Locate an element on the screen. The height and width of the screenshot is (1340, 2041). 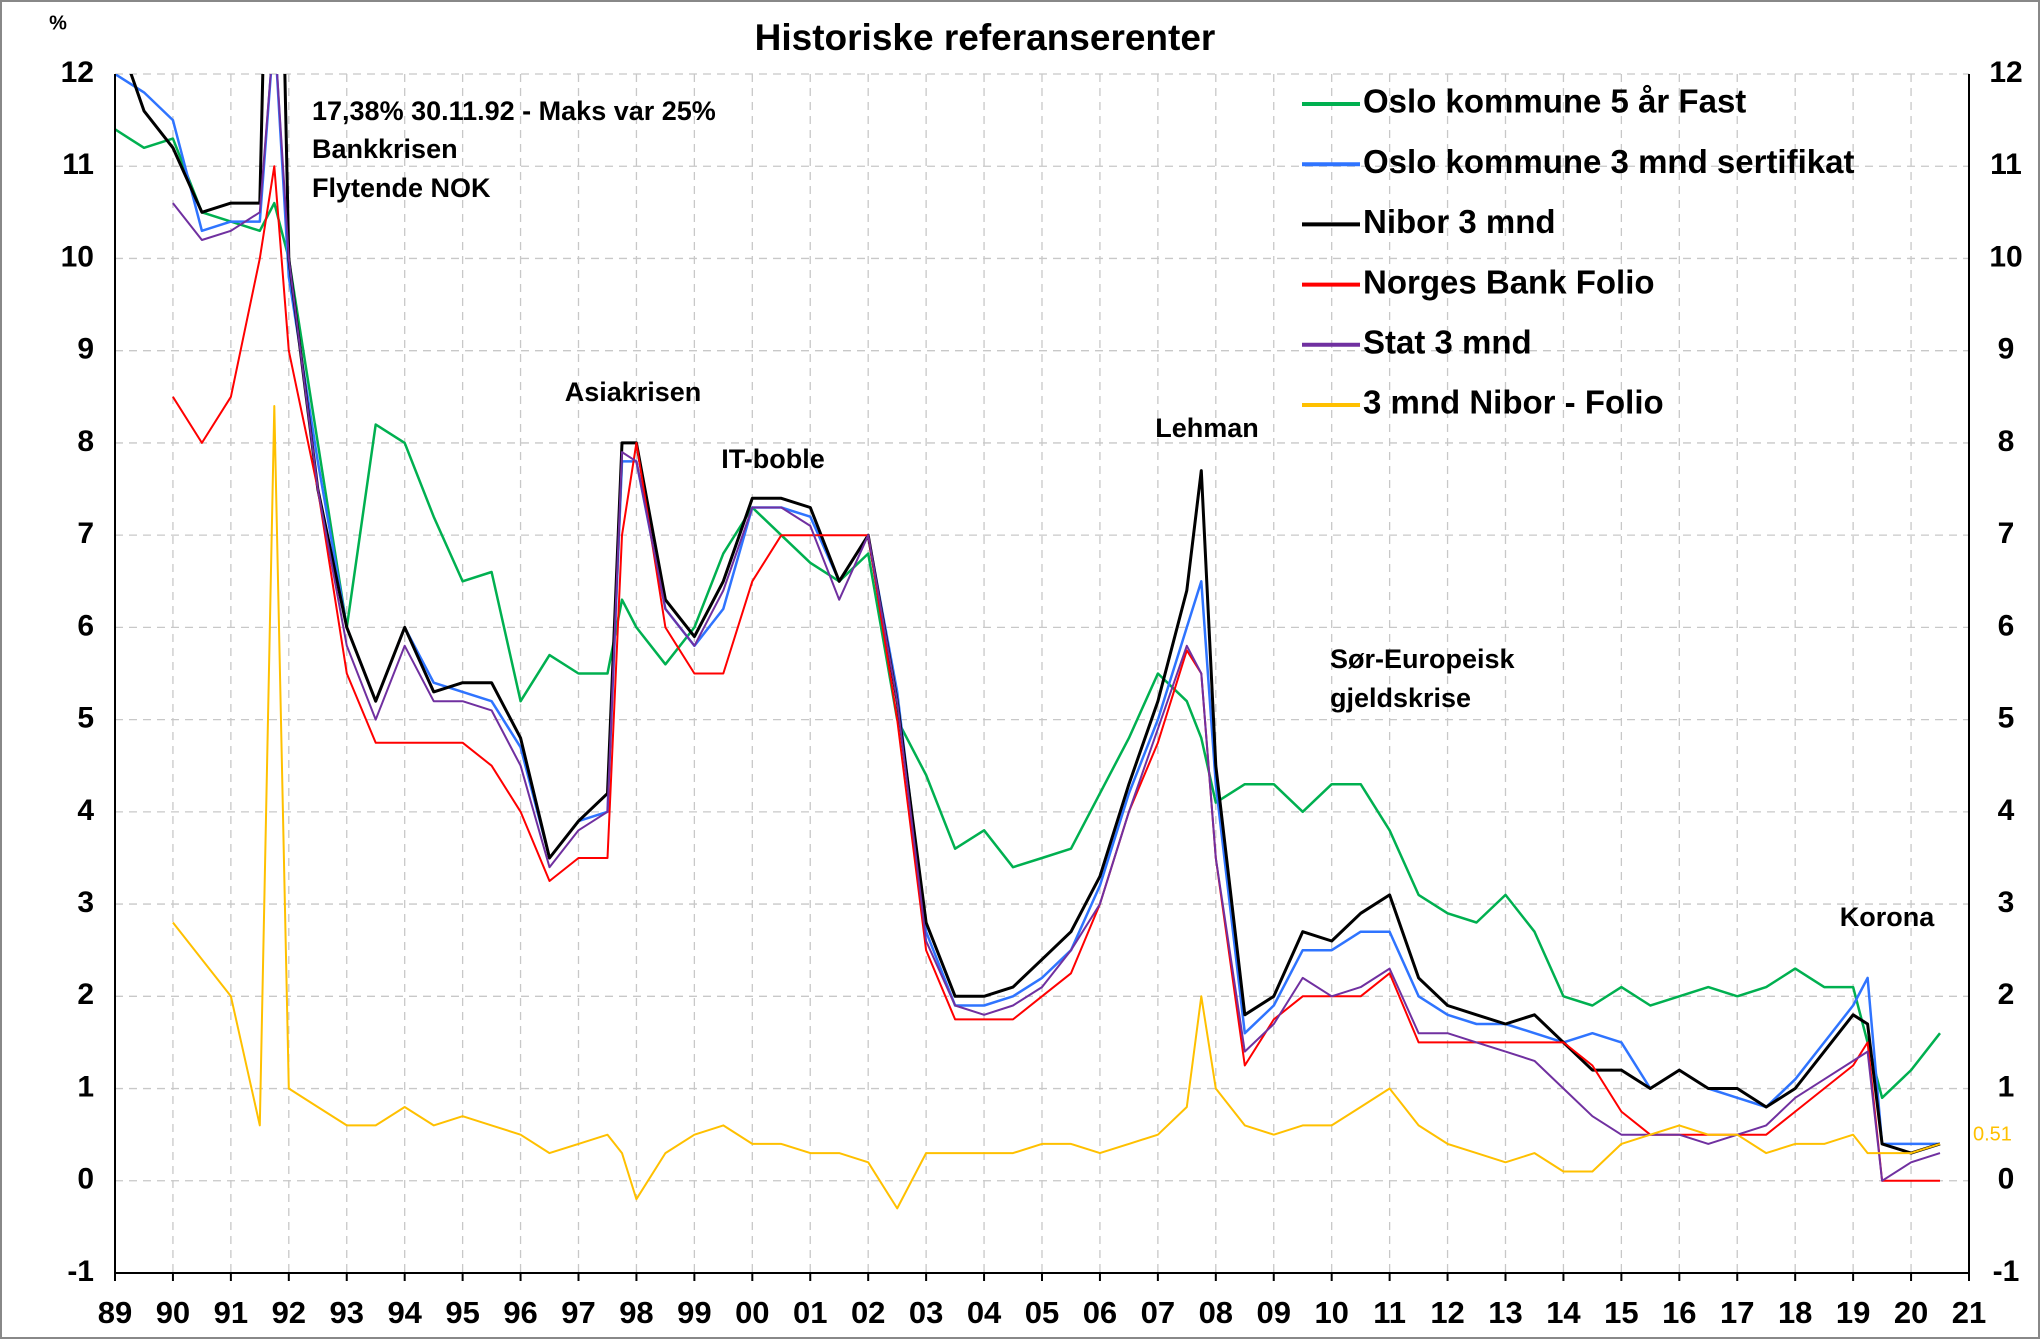
legend-label: Oslo kommune 5 år Fast is located at coordinates (1554, 101).